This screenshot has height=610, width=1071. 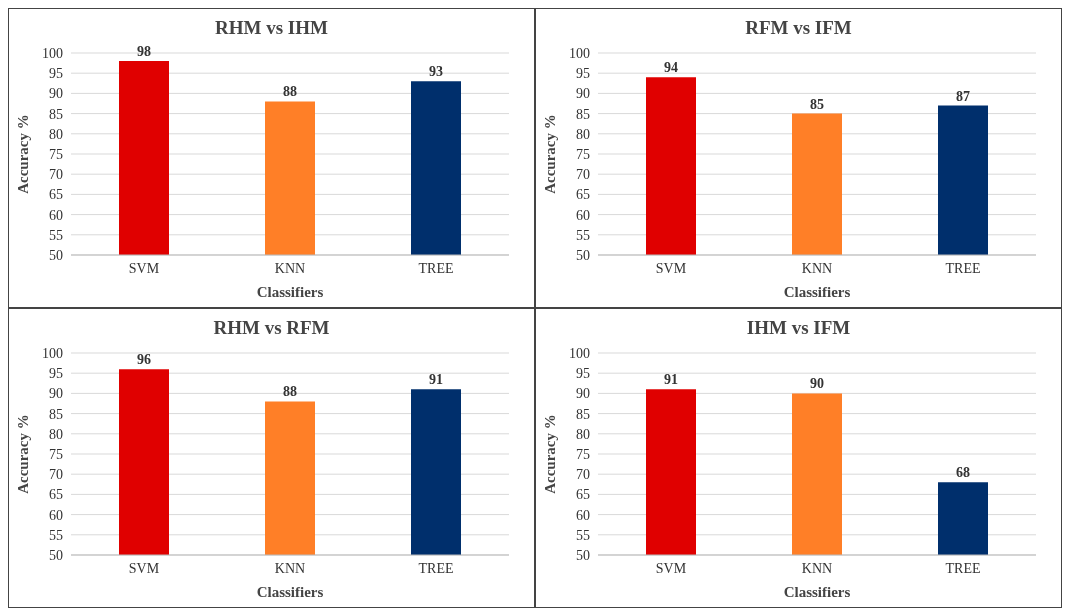 What do you see at coordinates (144, 52) in the screenshot?
I see `data-label: 98` at bounding box center [144, 52].